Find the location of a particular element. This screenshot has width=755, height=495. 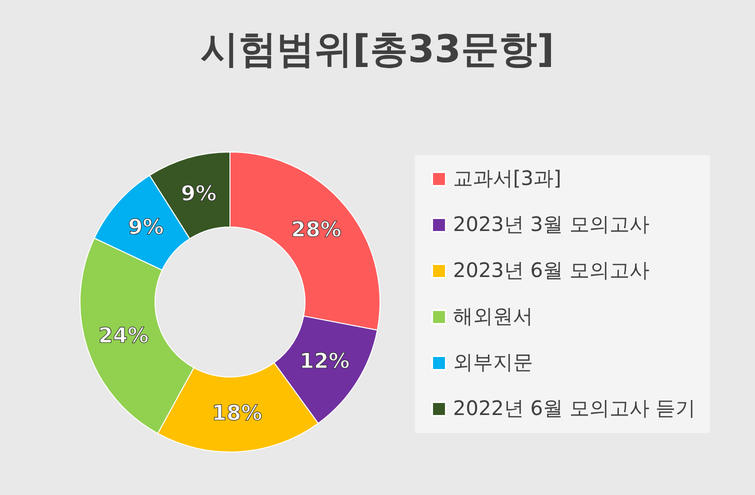

legend-label: 해외원서 is located at coordinates (493, 316).